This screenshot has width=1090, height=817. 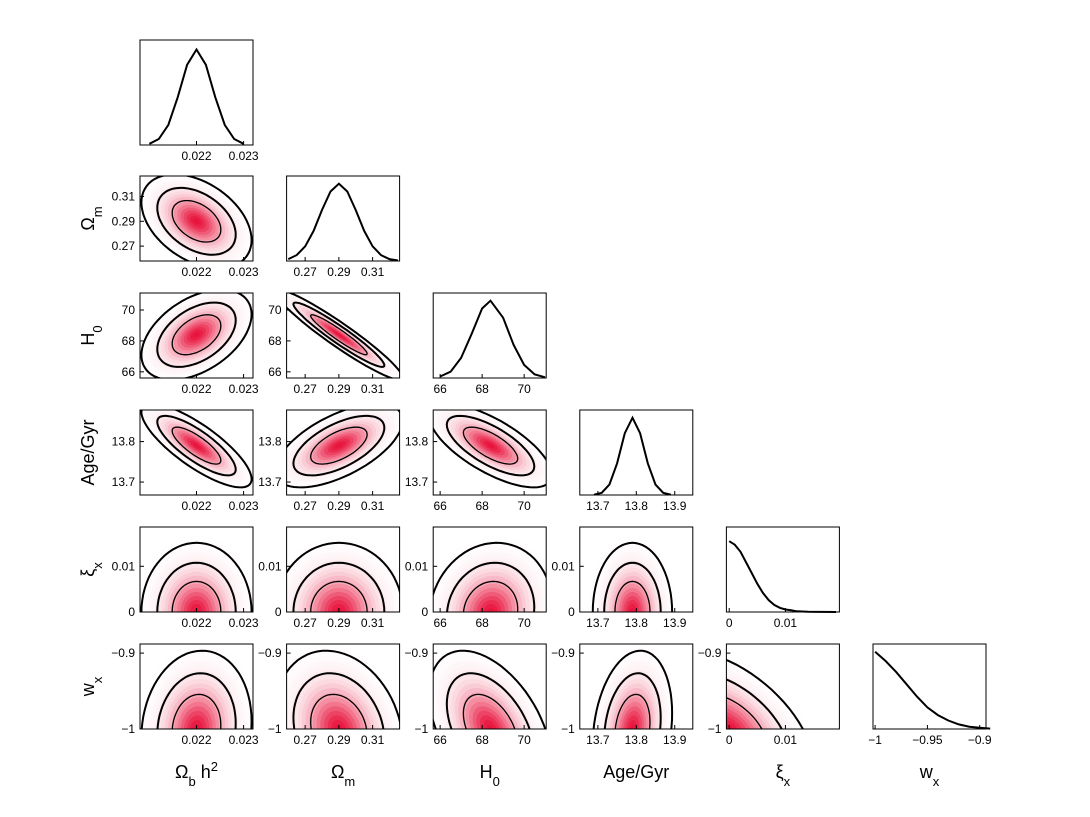 What do you see at coordinates (275, 372) in the screenshot?
I see `y-tick-label: 66` at bounding box center [275, 372].